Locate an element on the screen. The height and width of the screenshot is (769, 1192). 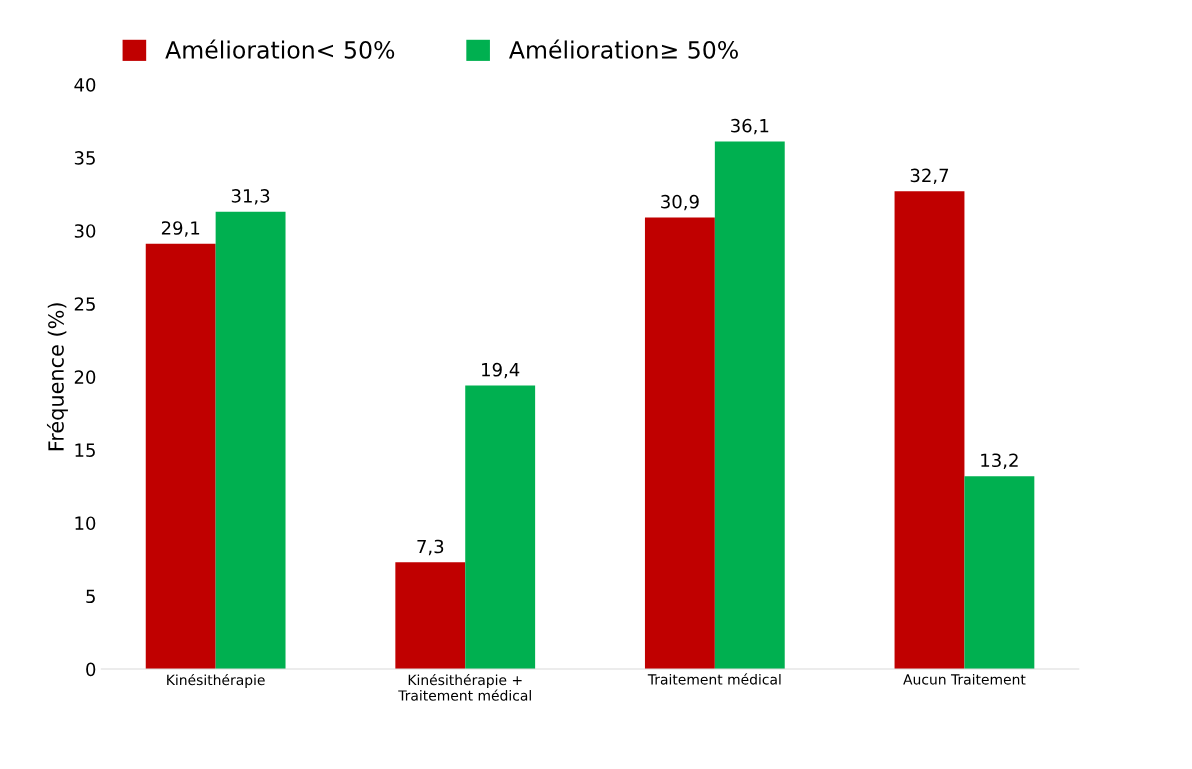
y-tick-label: 10 is located at coordinates (85, 523).